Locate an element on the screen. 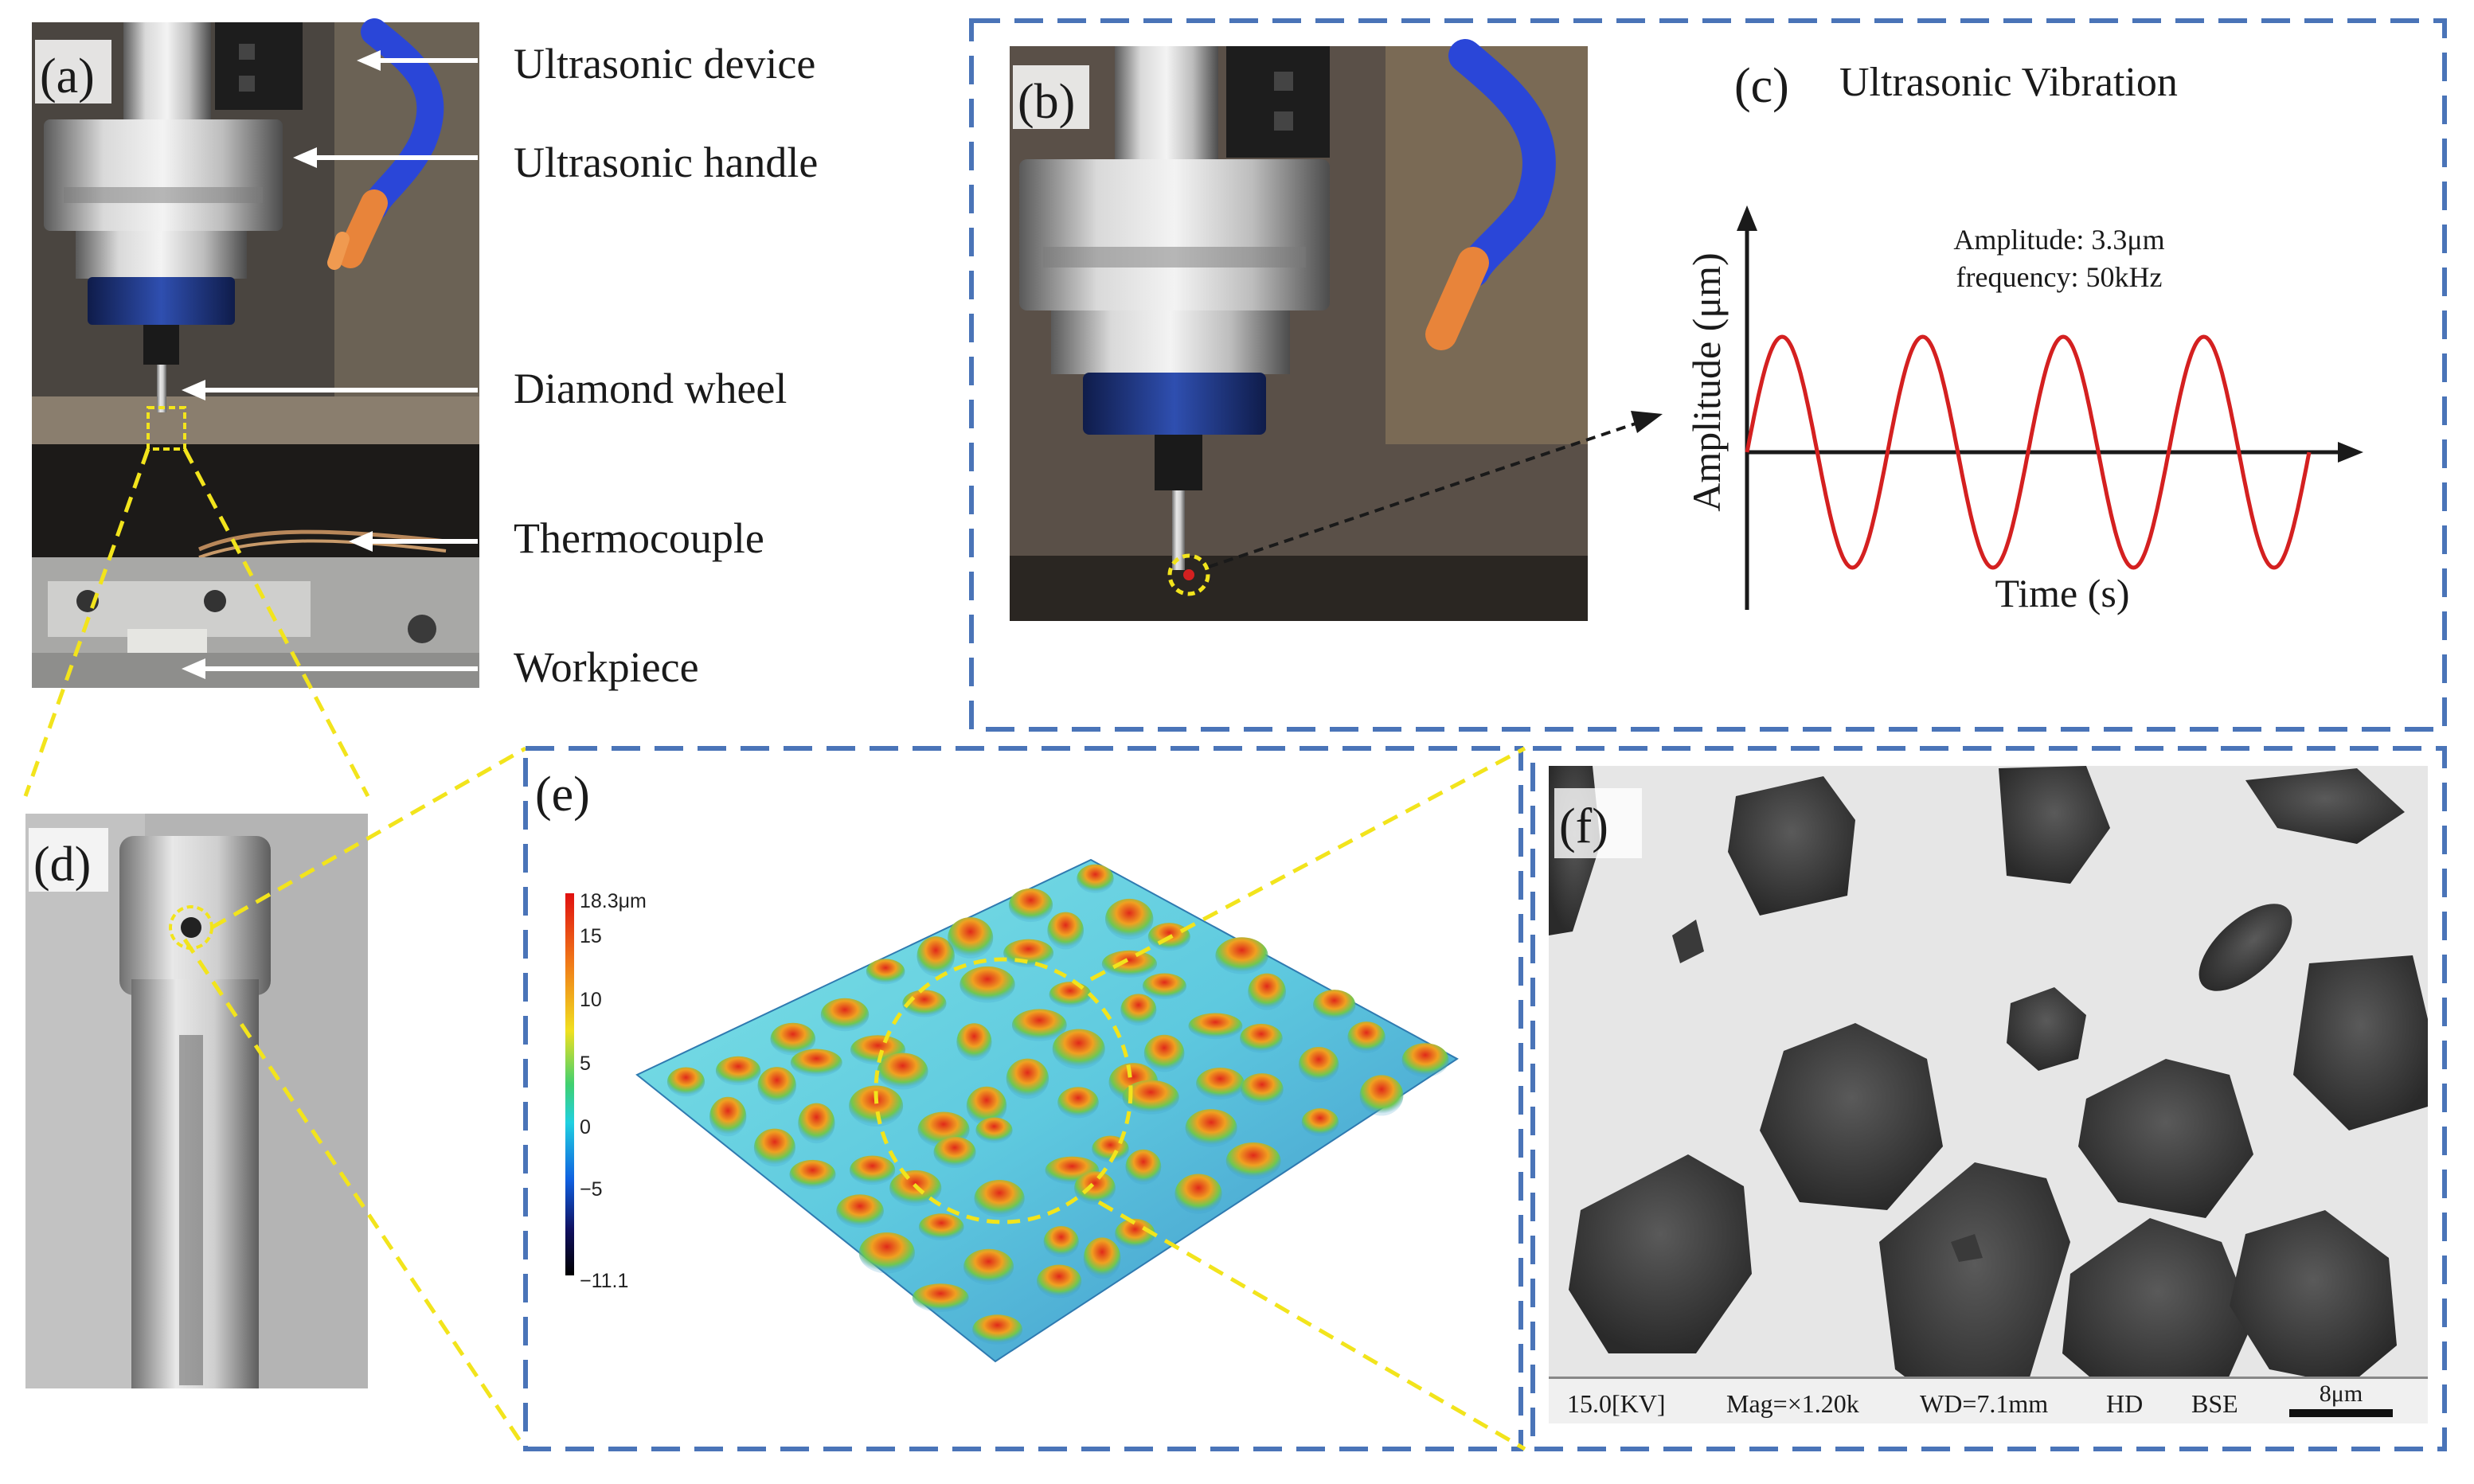 This screenshot has width=2474, height=1484. sem-scale-bar-label: 8μm is located at coordinates (2341, 1394).